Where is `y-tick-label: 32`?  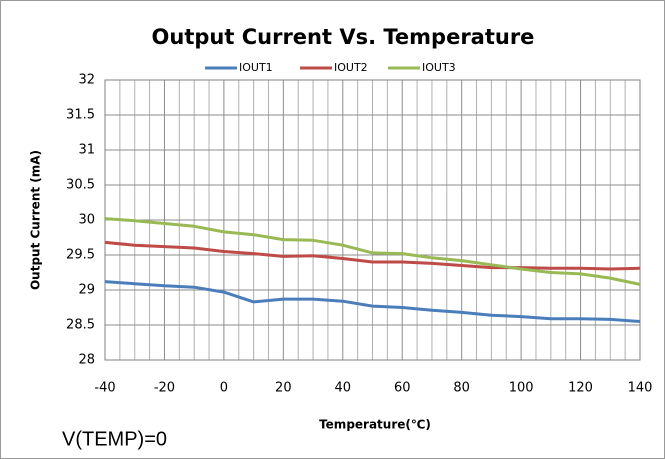 y-tick-label: 32 is located at coordinates (86, 80).